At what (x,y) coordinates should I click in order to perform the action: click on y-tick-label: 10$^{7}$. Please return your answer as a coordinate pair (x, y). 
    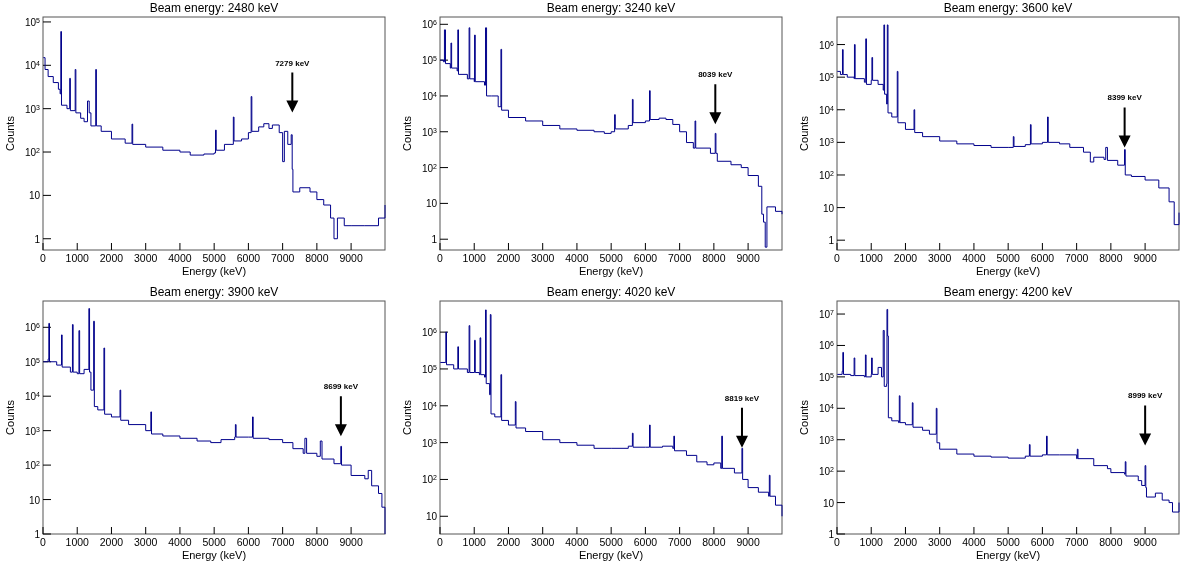
    Looking at the image, I should click on (826, 314).